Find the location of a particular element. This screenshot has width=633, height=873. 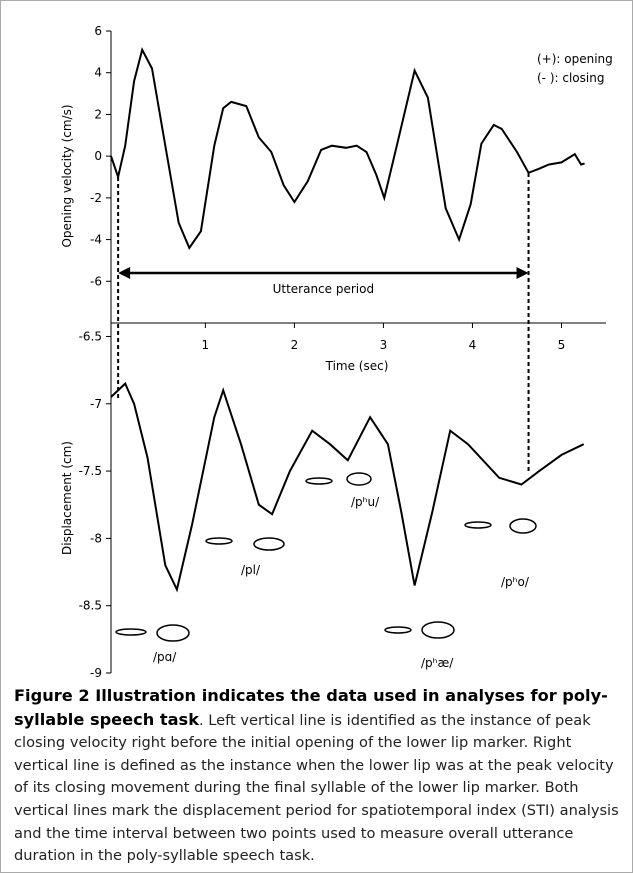

phoneme-label: /pl/ is located at coordinates (251, 570).